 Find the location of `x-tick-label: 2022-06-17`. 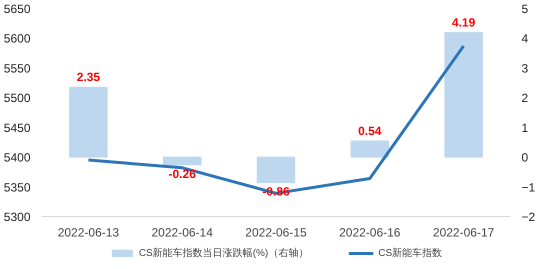

x-tick-label: 2022-06-17 is located at coordinates (463, 233).